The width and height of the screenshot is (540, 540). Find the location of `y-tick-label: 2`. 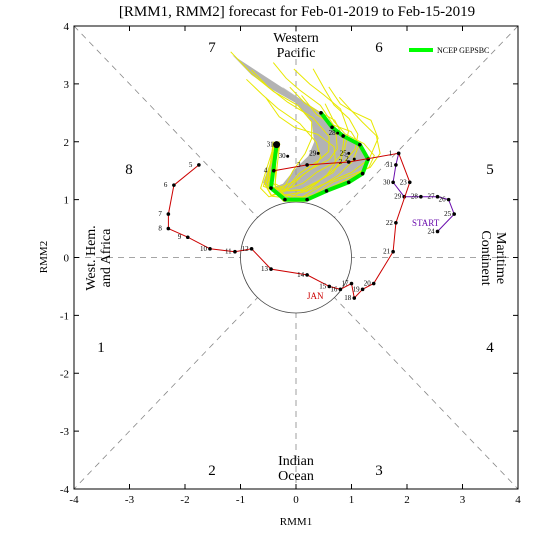

y-tick-label: 2 is located at coordinates (67, 143).